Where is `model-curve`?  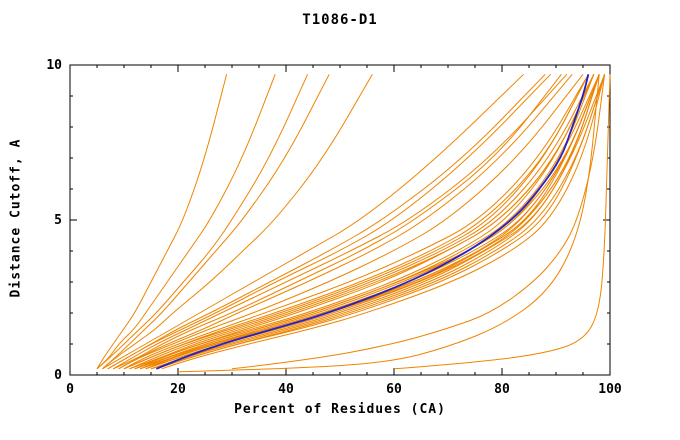
model-curve is located at coordinates (162, 222).